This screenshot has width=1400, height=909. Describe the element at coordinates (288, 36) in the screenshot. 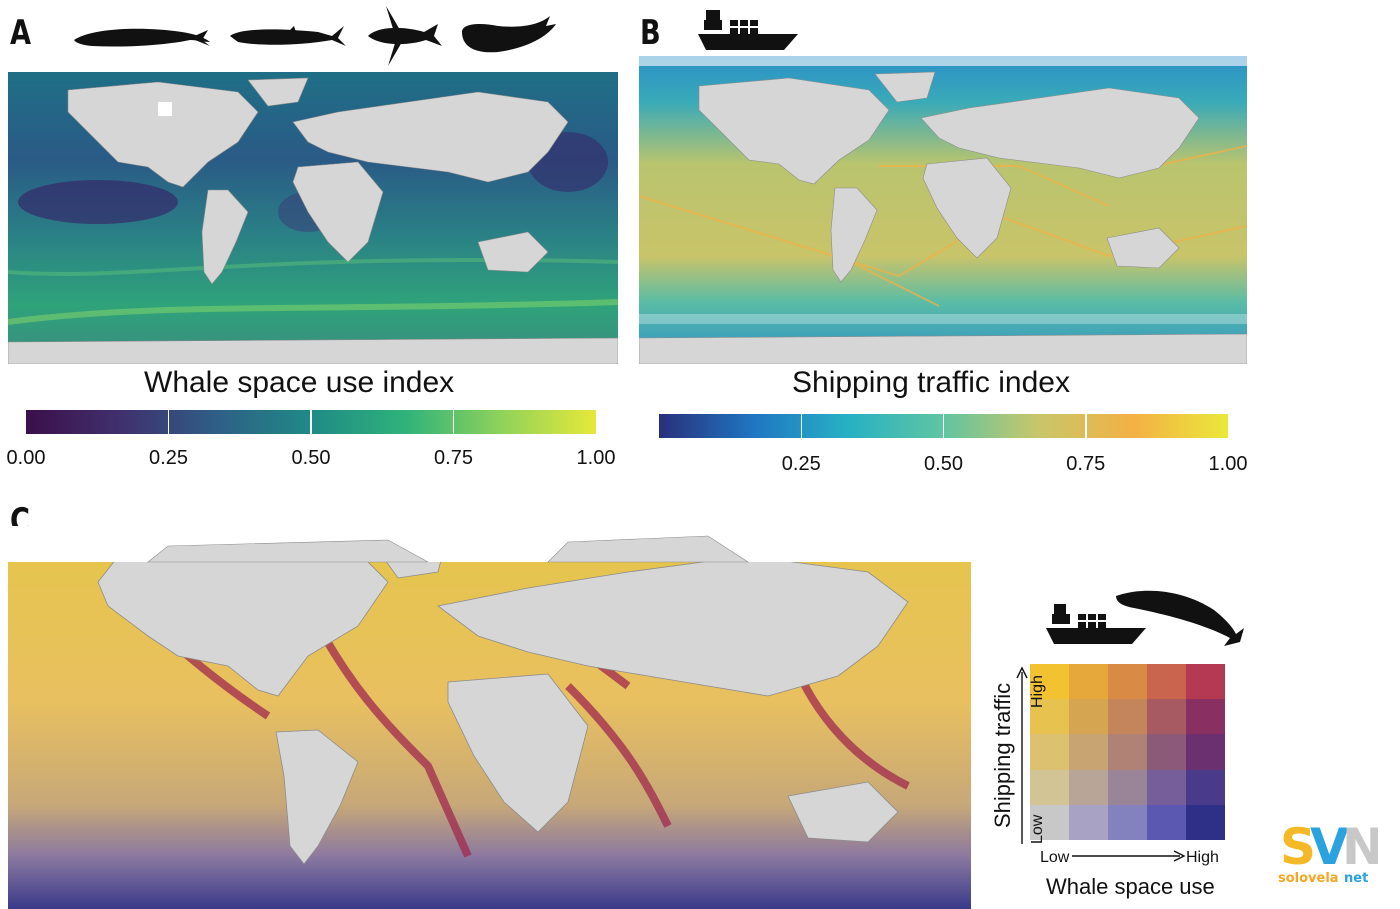

I see `fin-whale-icon` at that location.